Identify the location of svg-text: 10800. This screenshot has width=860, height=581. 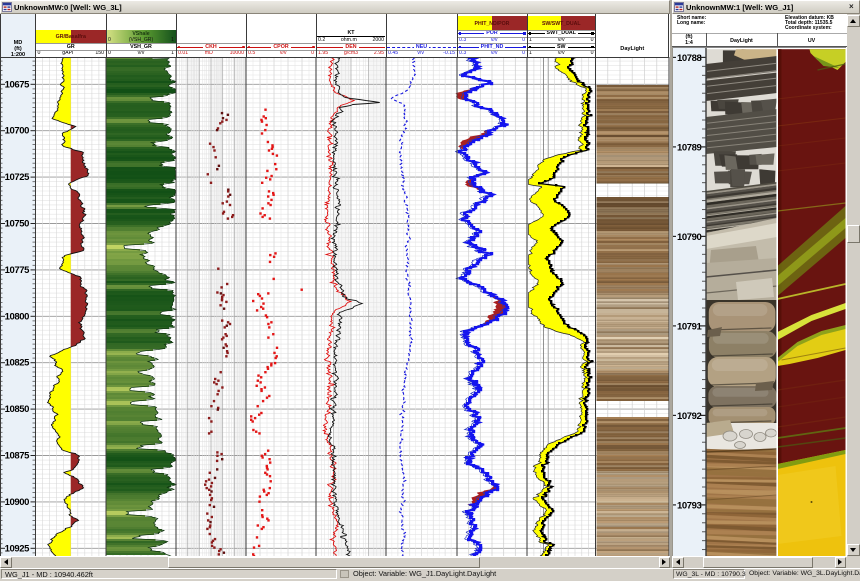
(17, 316).